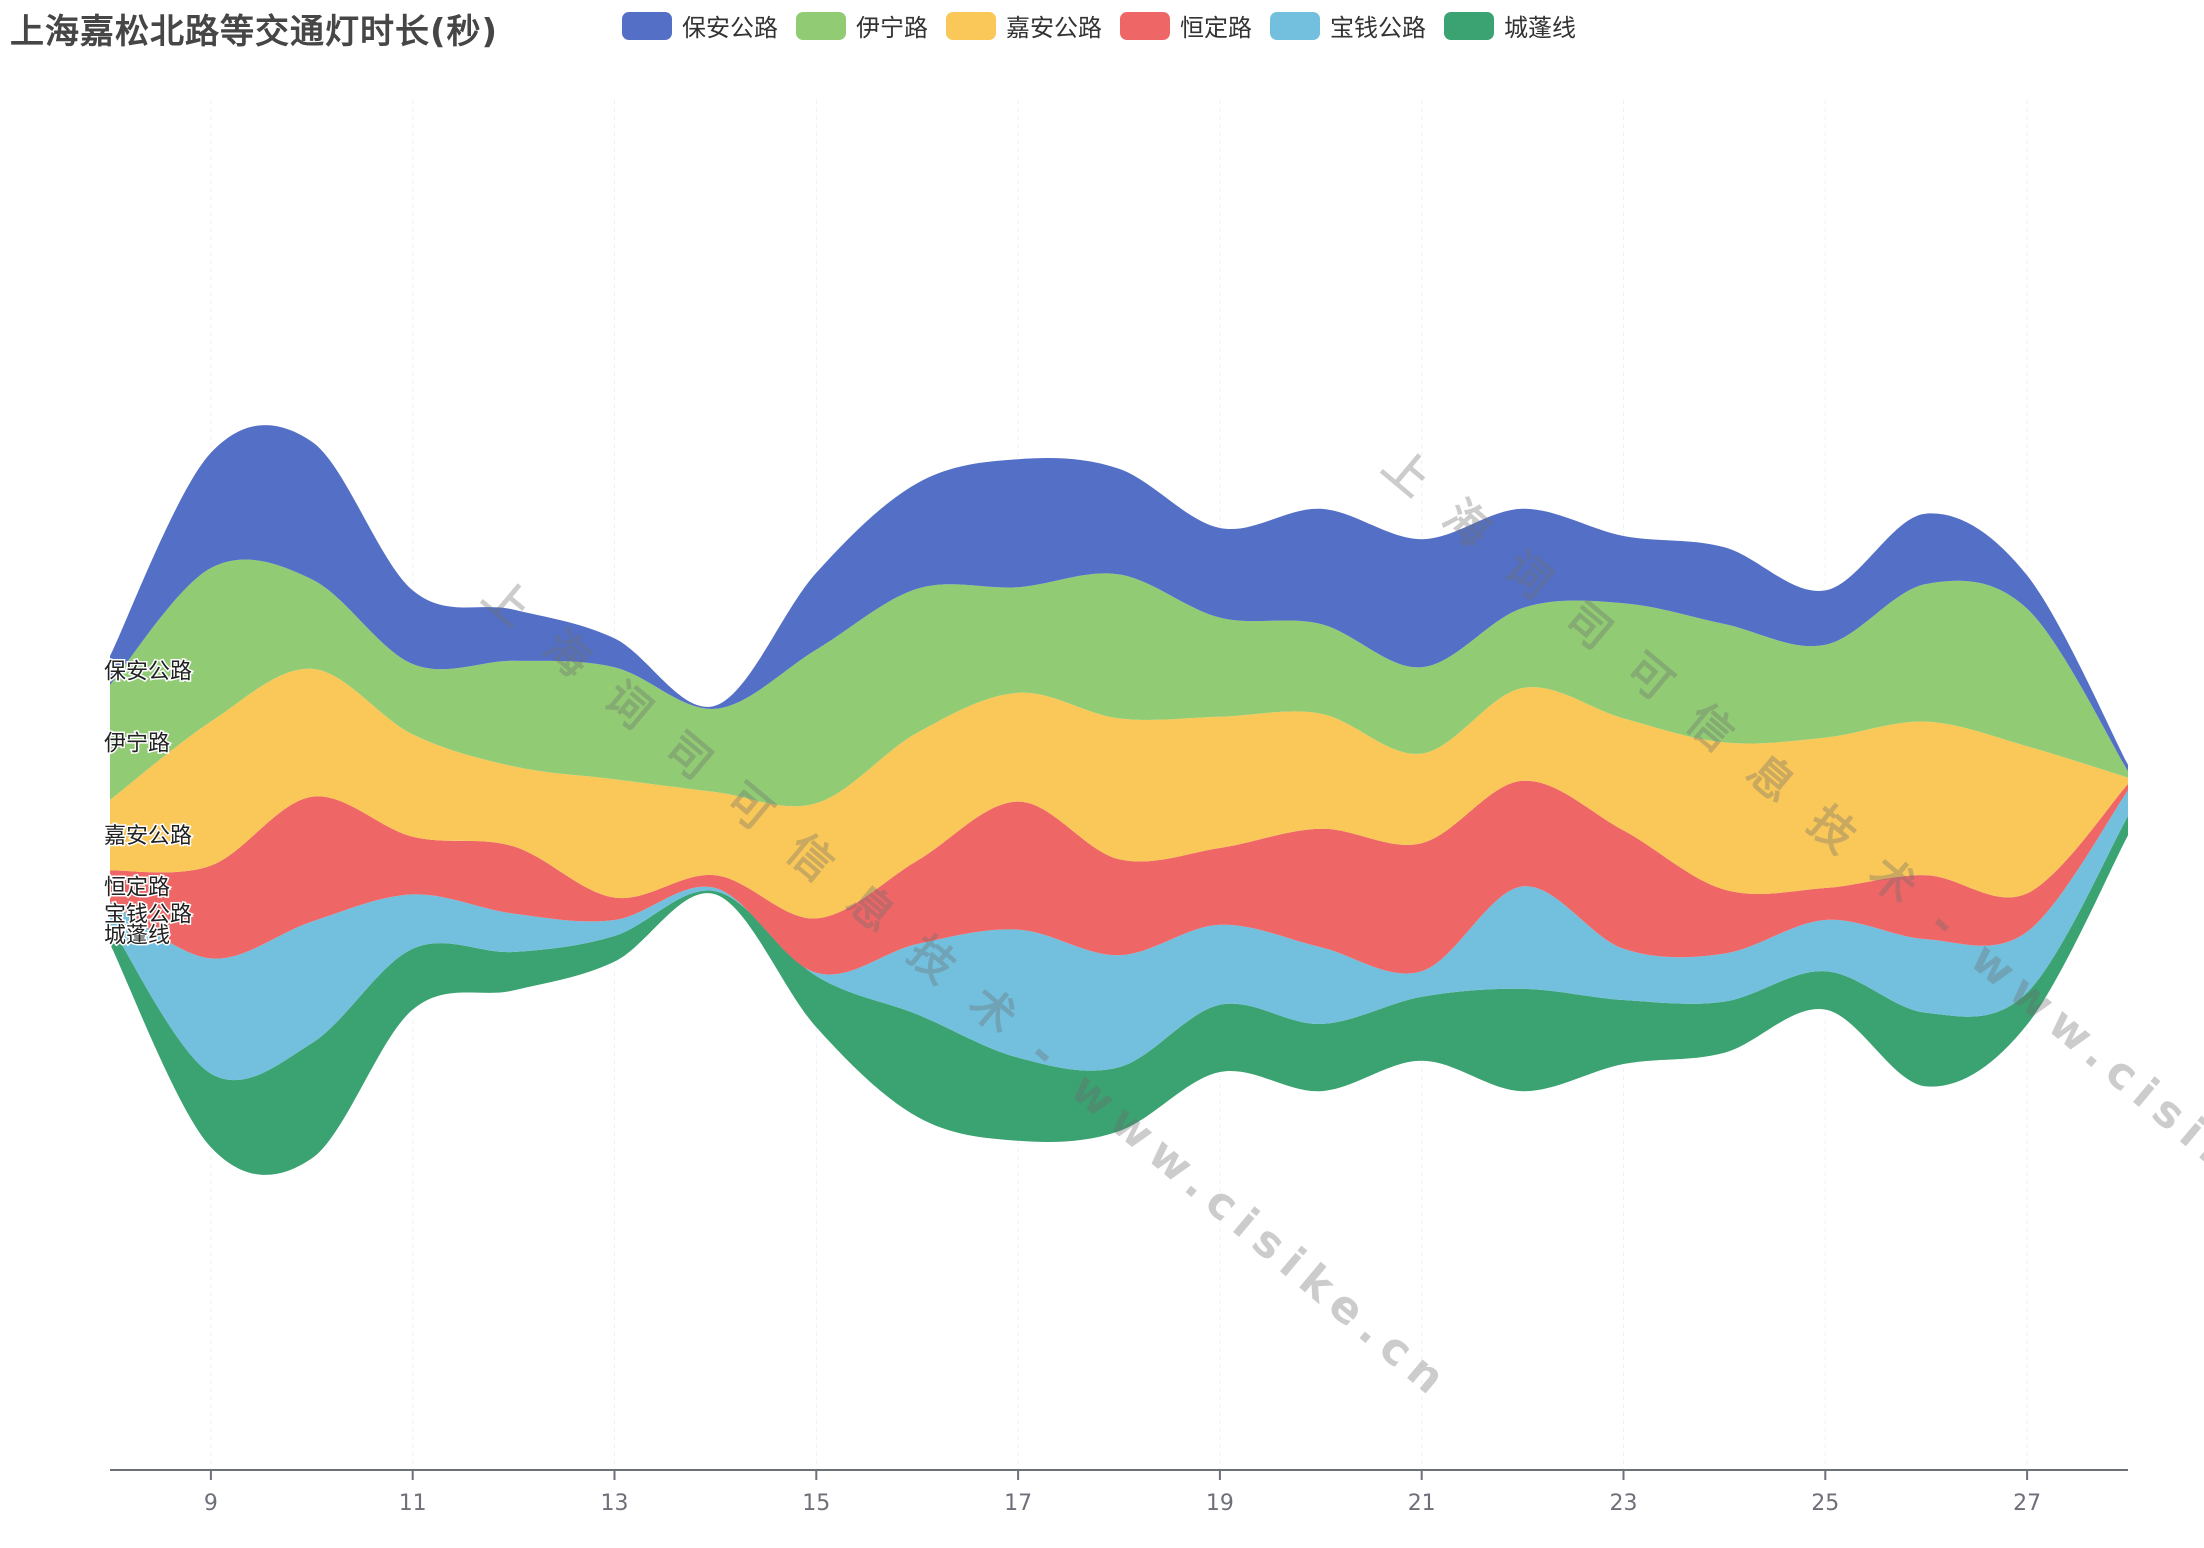  I want to click on legend-item: 嘉安公路, so click(1024, 25).